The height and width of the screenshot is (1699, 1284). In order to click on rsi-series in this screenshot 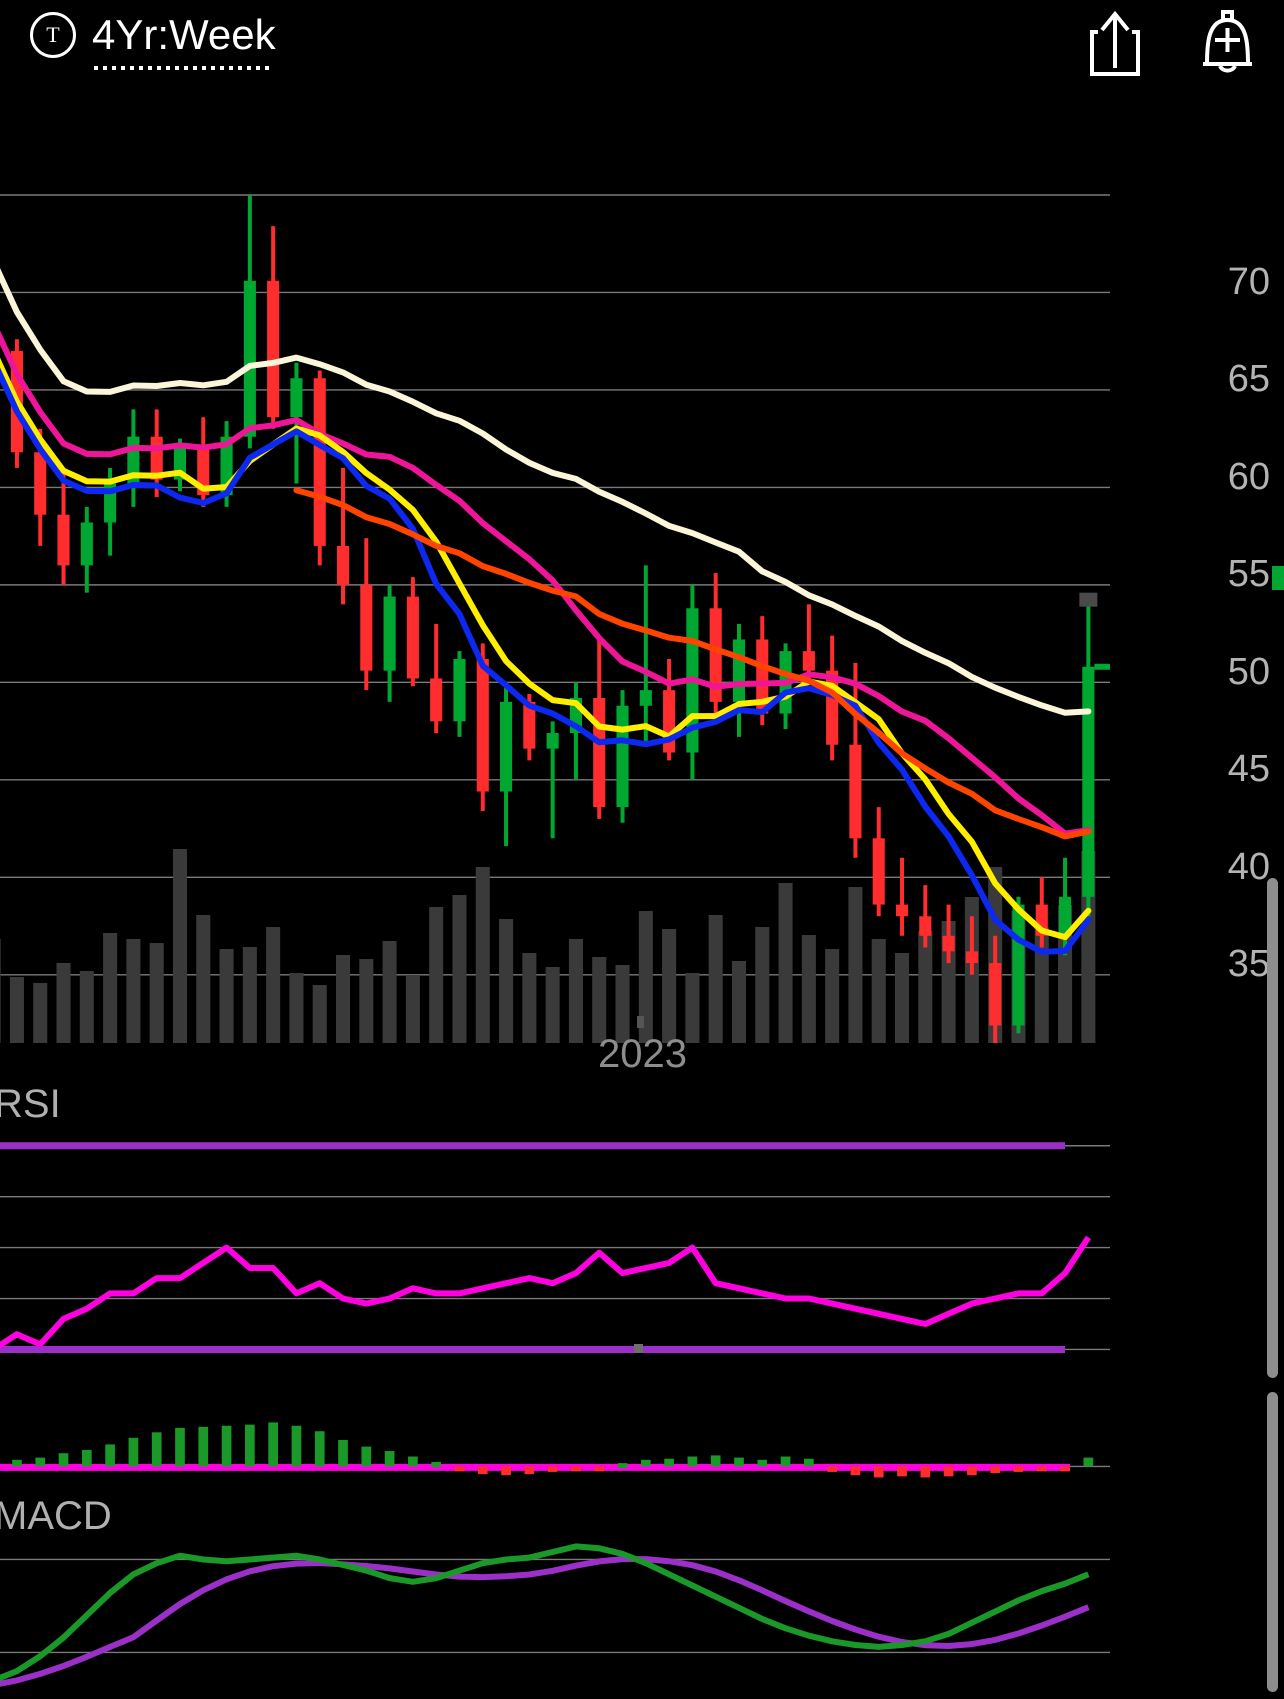, I will do `click(545, 1292)`.